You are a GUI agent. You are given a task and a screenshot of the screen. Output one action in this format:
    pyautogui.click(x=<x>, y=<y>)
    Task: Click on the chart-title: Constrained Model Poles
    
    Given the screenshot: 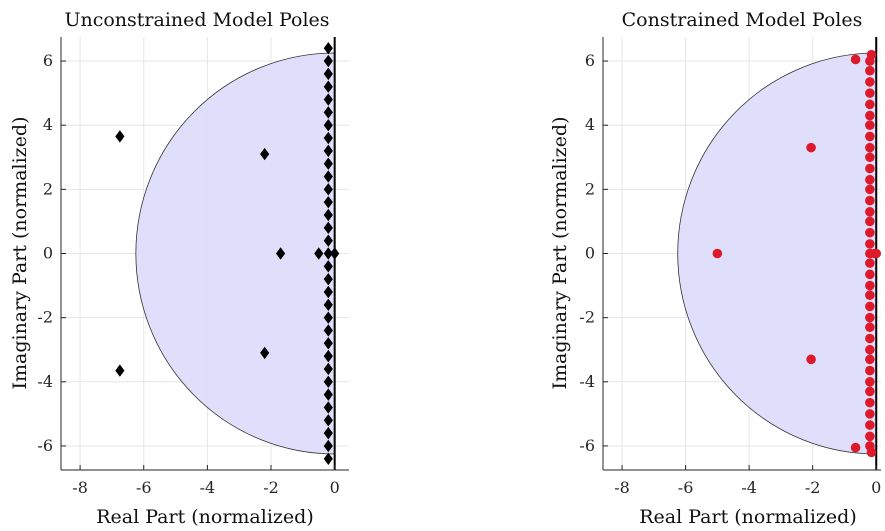 What is the action you would take?
    pyautogui.click(x=742, y=20)
    